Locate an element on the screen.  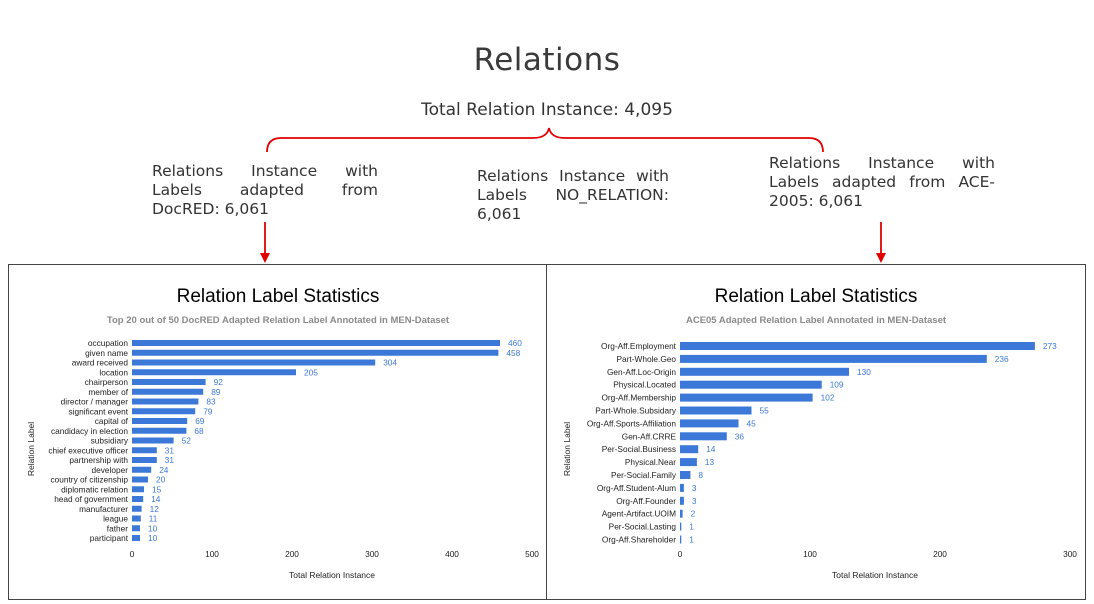
category-label: manufacturer is located at coordinates (103, 509).